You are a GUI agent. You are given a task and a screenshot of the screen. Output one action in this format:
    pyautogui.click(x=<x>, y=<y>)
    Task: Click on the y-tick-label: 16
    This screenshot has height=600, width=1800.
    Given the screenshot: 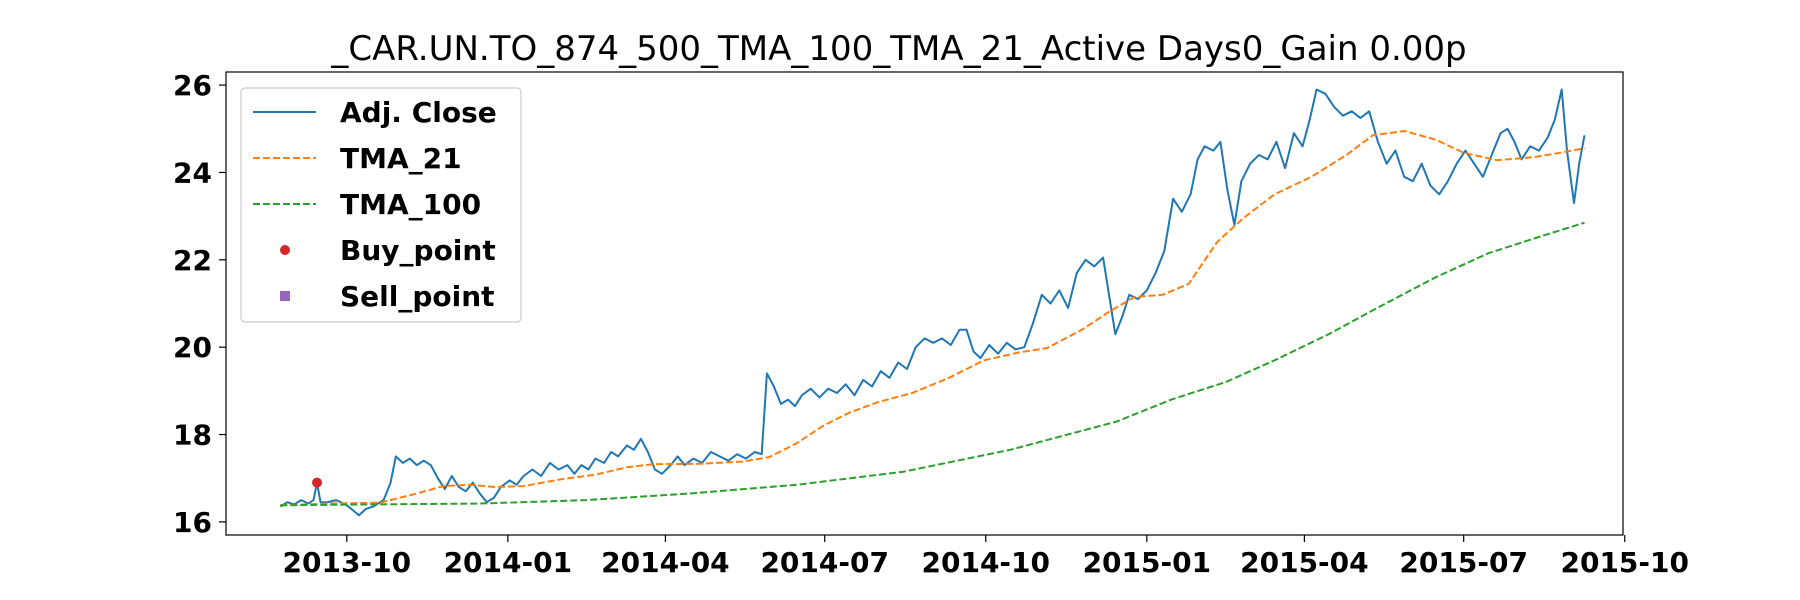 What is the action you would take?
    pyautogui.click(x=192, y=522)
    